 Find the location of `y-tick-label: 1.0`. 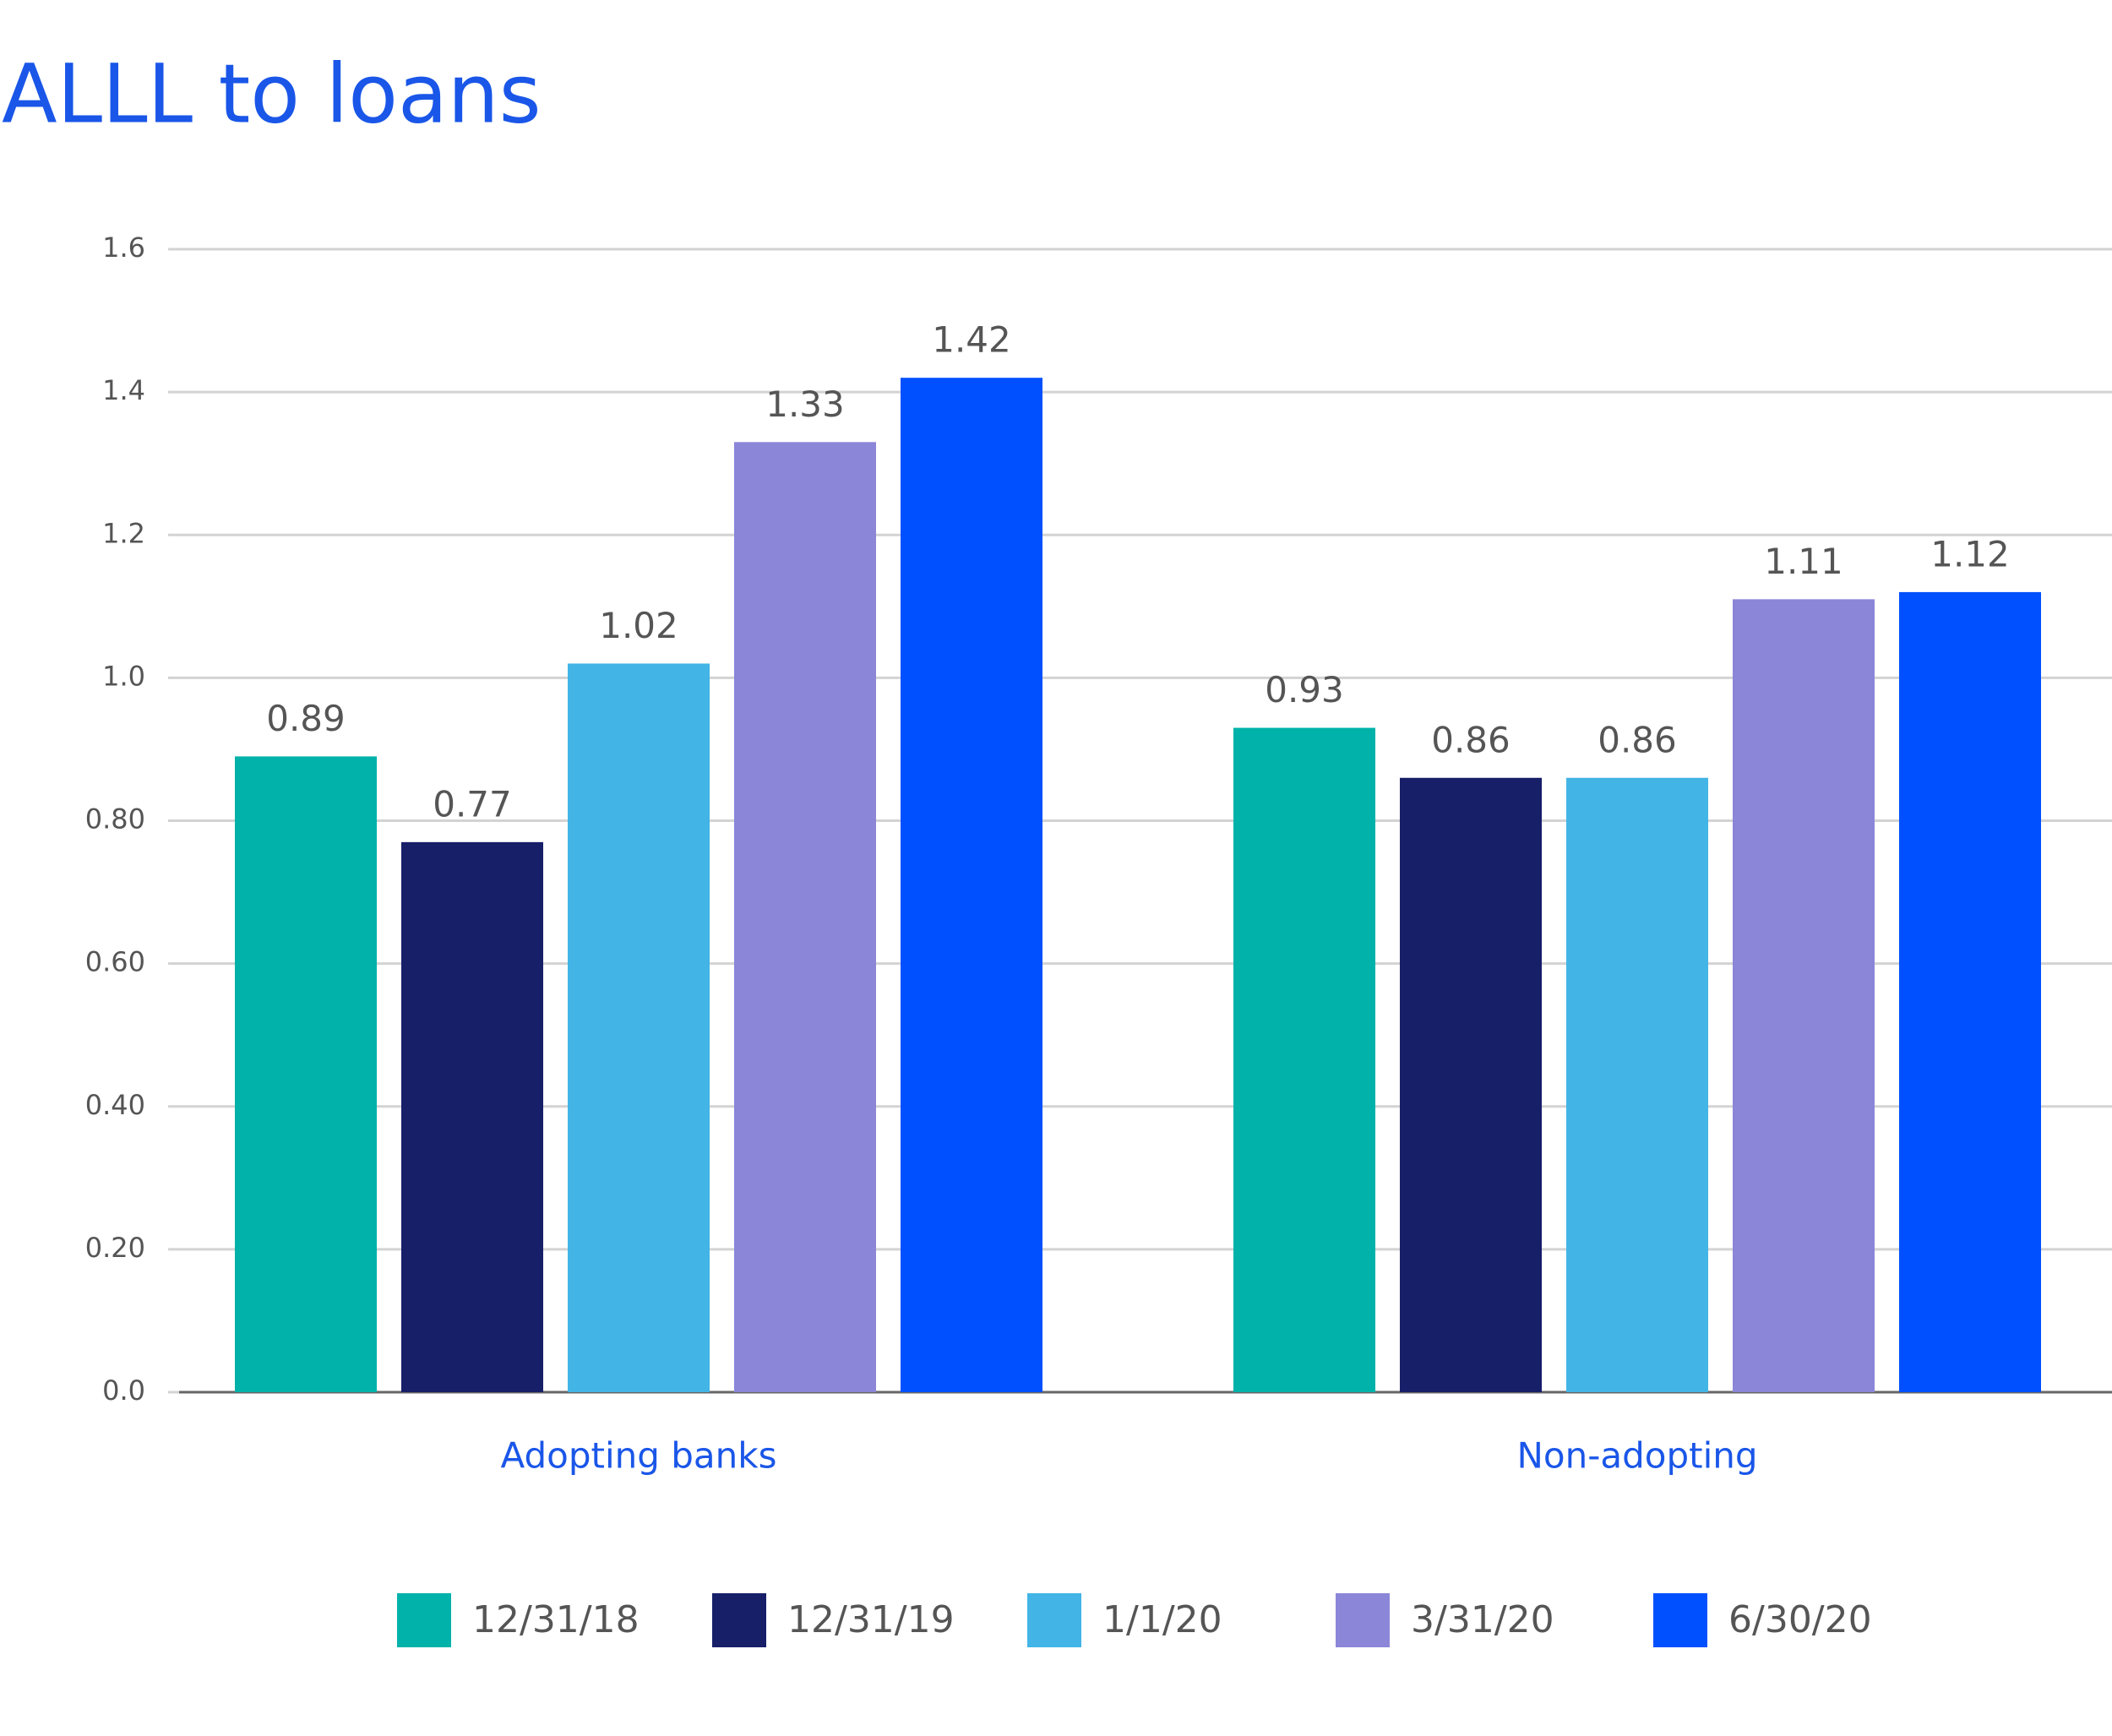

y-tick-label: 1.0 is located at coordinates (123, 676).